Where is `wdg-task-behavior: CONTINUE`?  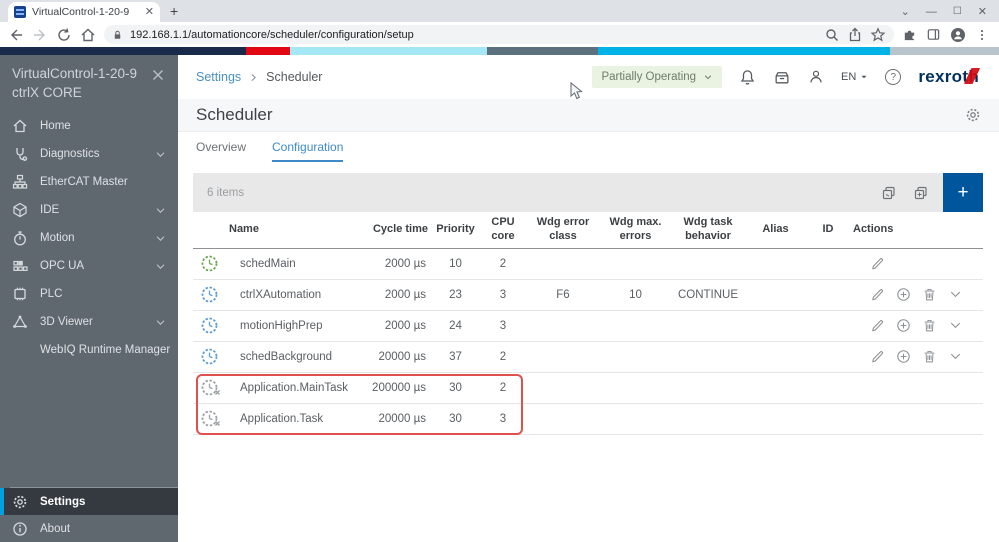
wdg-task-behavior: CONTINUE is located at coordinates (708, 294).